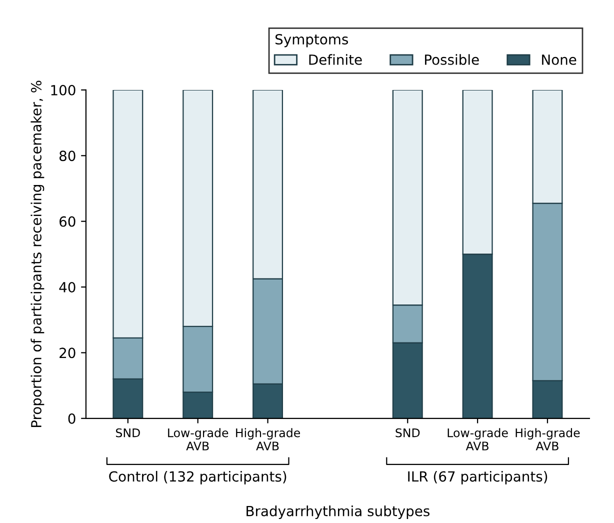 The height and width of the screenshot is (523, 614). What do you see at coordinates (37, 254) in the screenshot?
I see `y-axis-title: Proportion of participants receiving pacemaker, %` at bounding box center [37, 254].